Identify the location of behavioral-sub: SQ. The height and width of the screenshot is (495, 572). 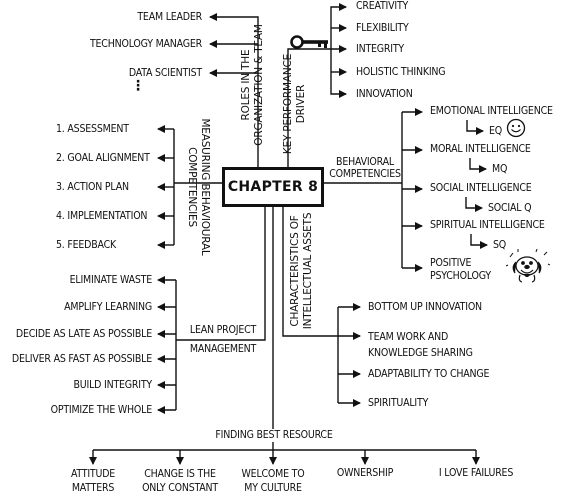
(500, 245).